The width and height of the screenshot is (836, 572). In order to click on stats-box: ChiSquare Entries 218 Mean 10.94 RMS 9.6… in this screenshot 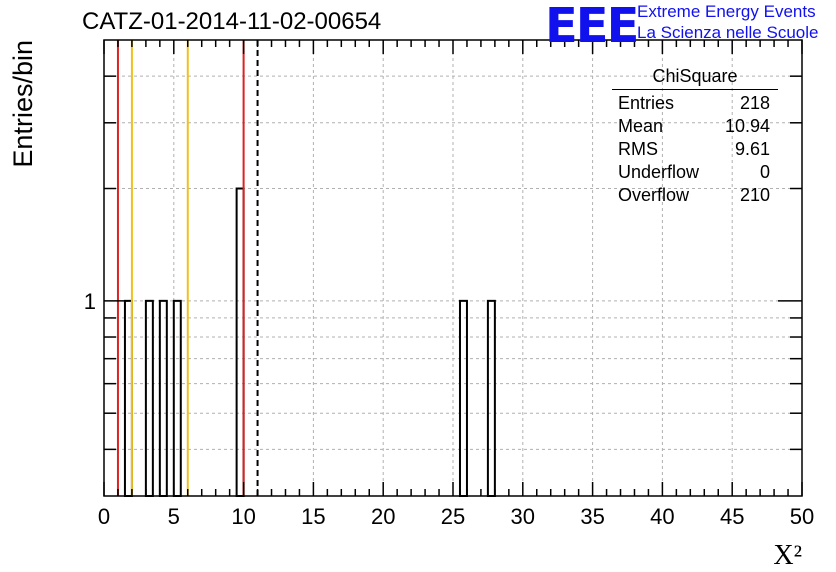, I will do `click(695, 136)`.